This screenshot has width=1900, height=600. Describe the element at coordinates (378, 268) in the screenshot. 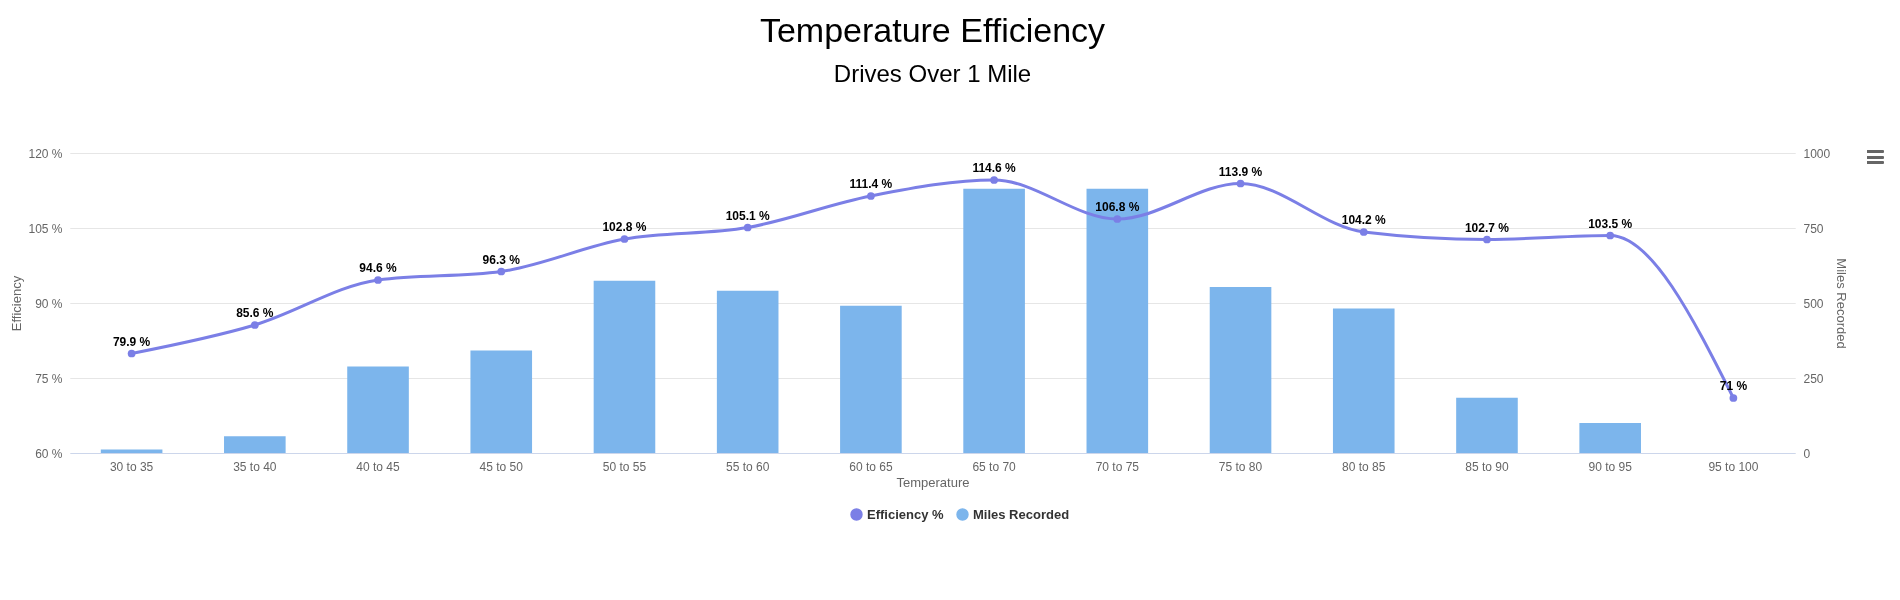

I see `data-label: 94.6 %` at that location.